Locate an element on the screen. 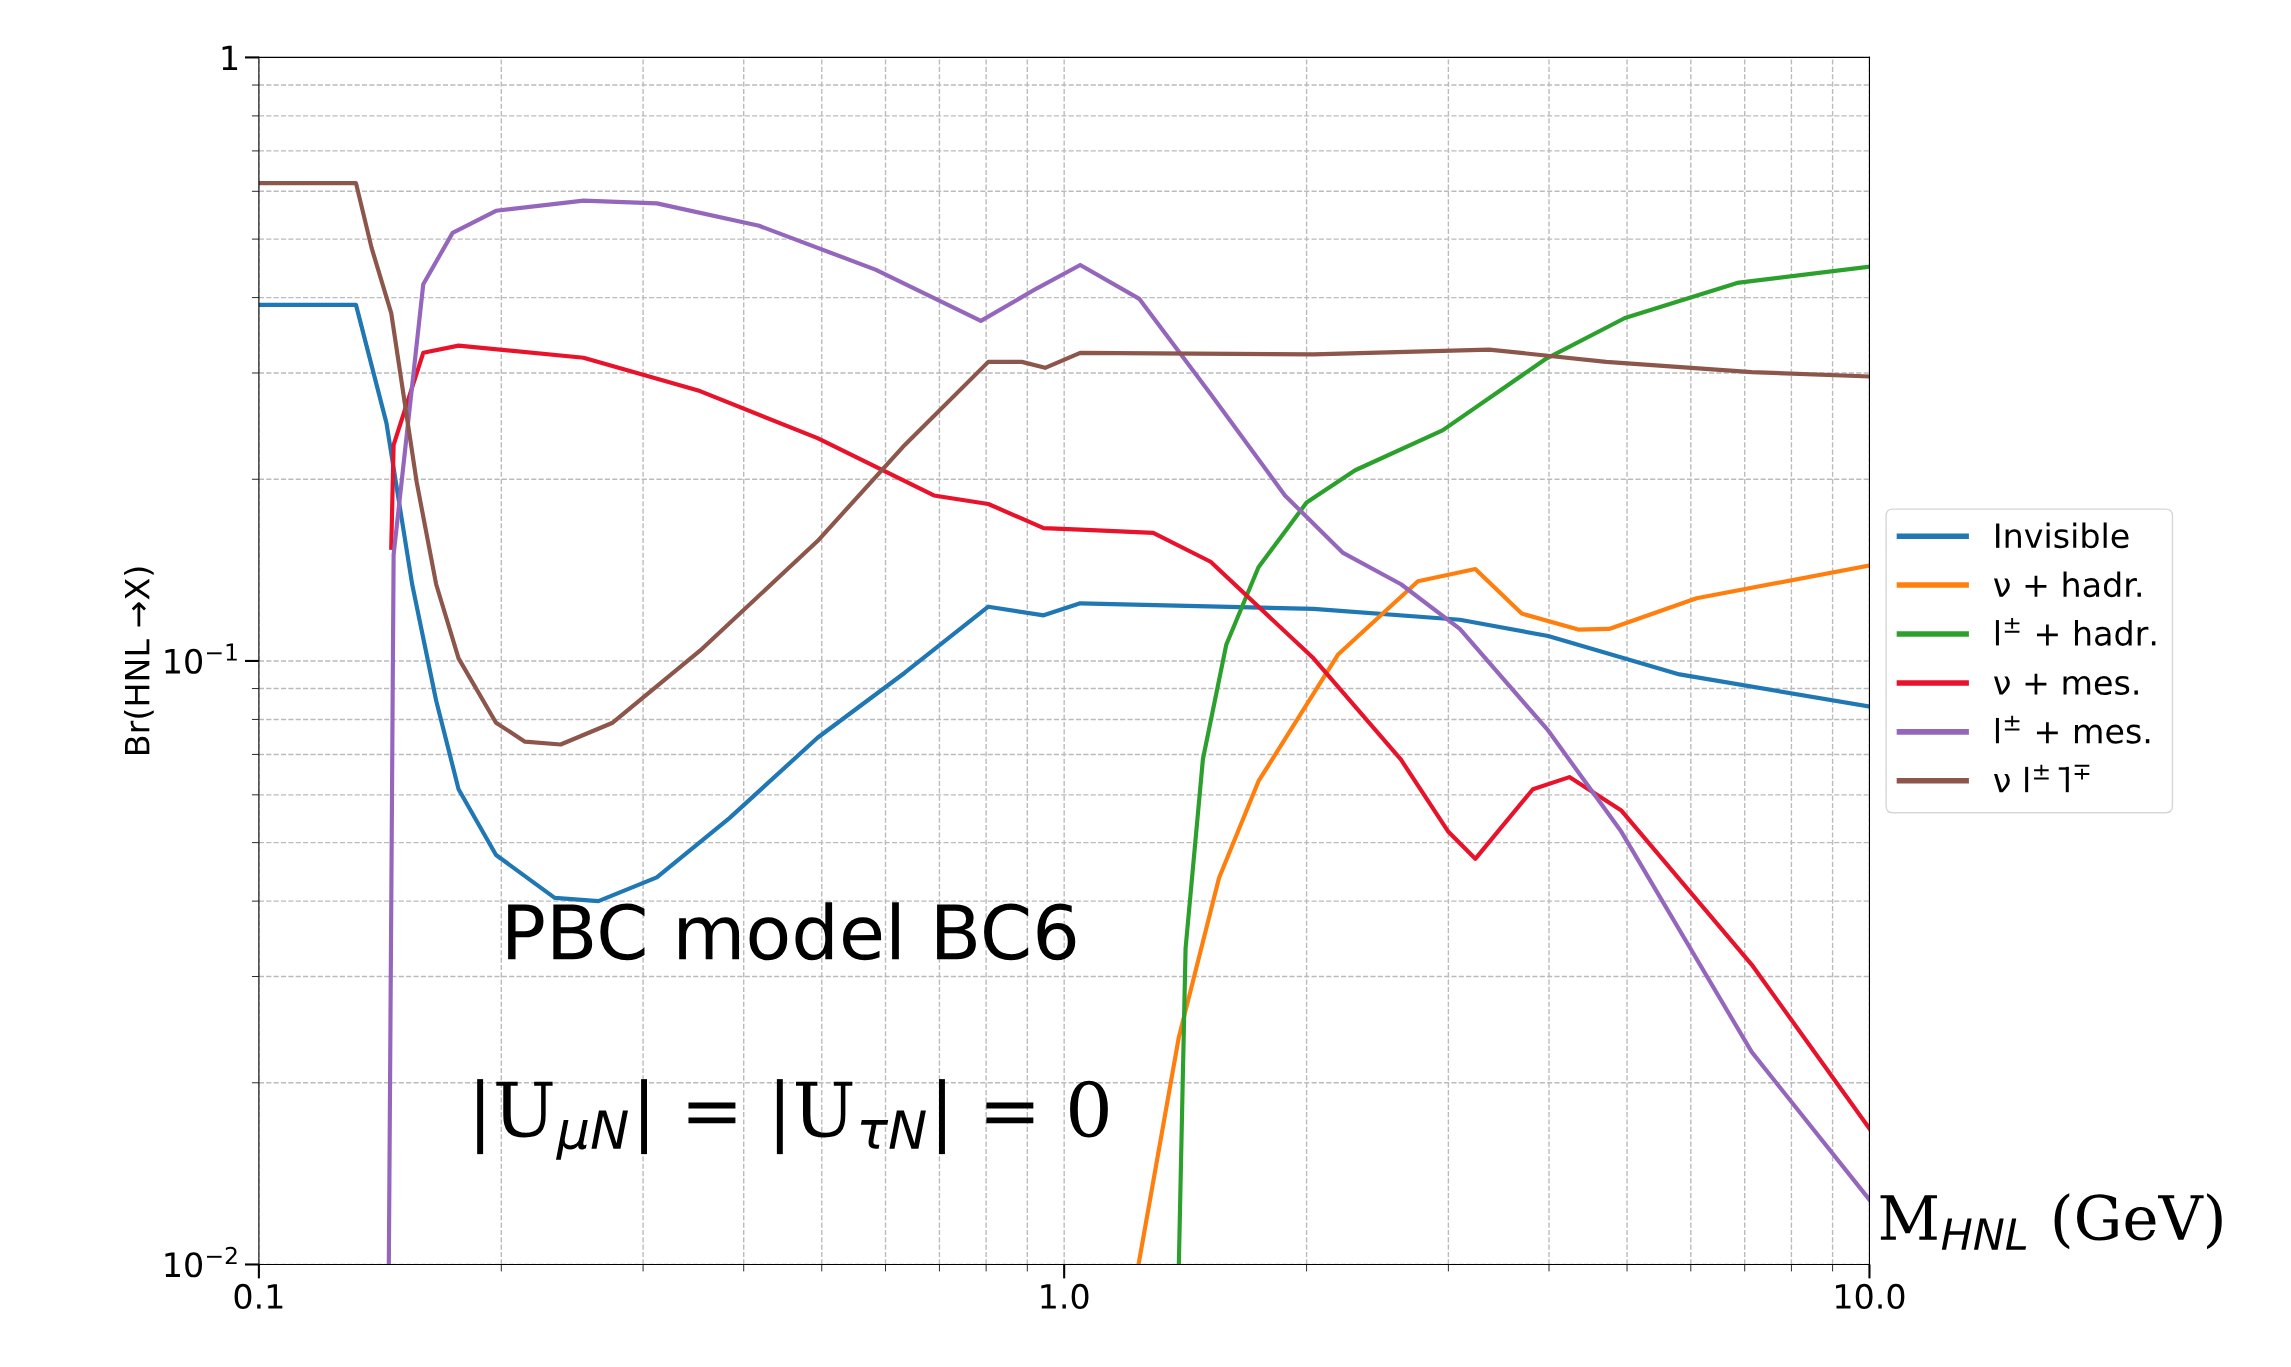 Image resolution: width=2291 pixels, height=1367 pixels. x-tick-label: 10.0 is located at coordinates (1870, 1296).